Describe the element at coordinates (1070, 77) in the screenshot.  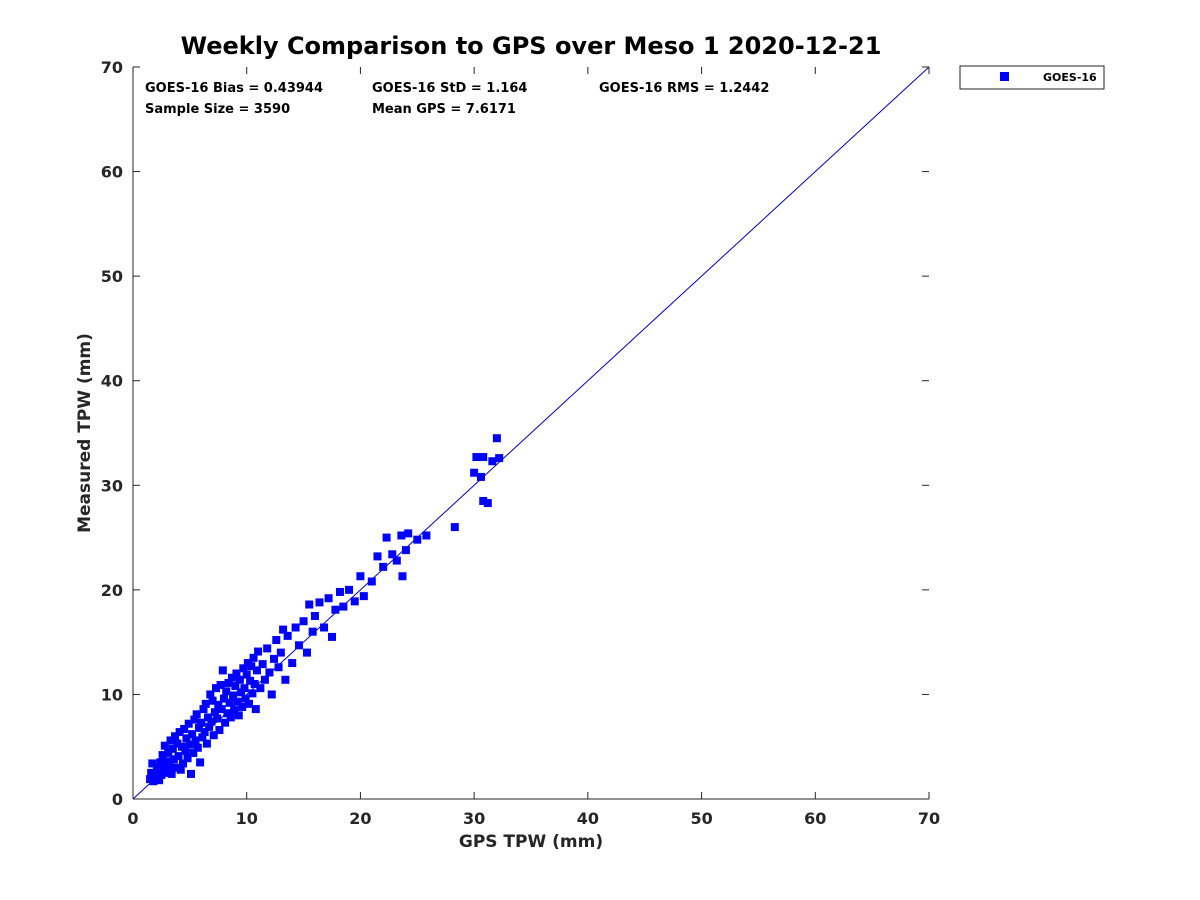
I see `legend-label: GOES-16` at that location.